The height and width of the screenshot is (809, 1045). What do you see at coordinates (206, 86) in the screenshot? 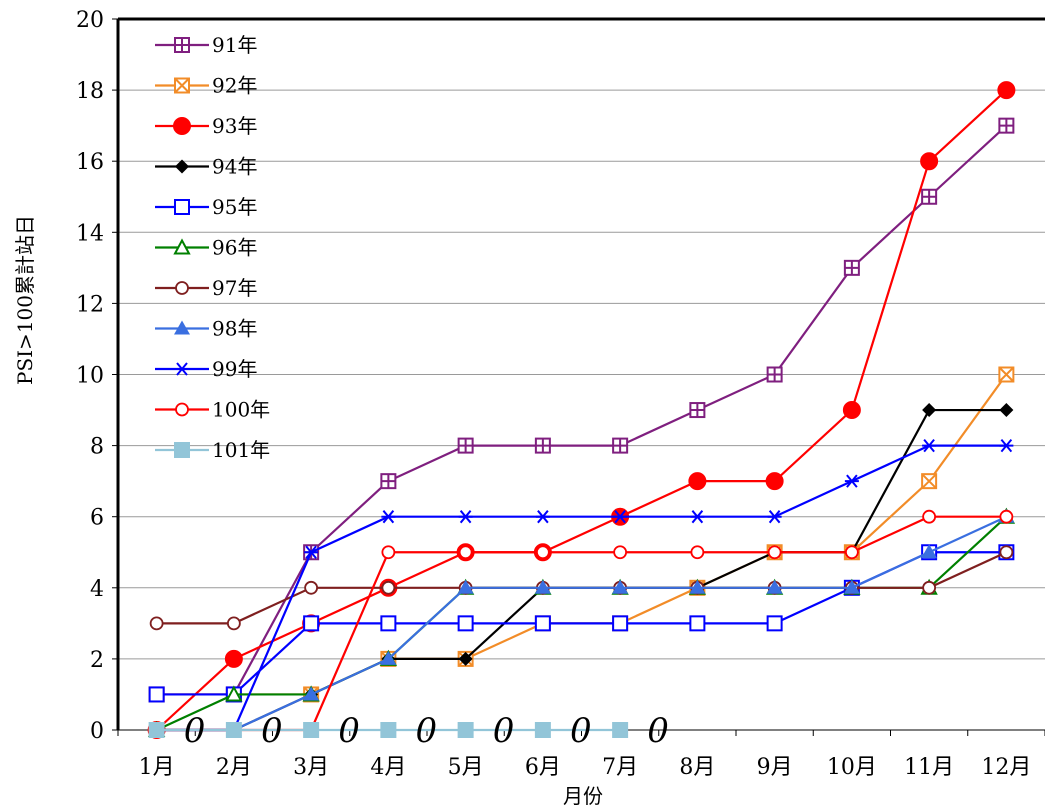
I see `legend-item: 92年` at bounding box center [206, 86].